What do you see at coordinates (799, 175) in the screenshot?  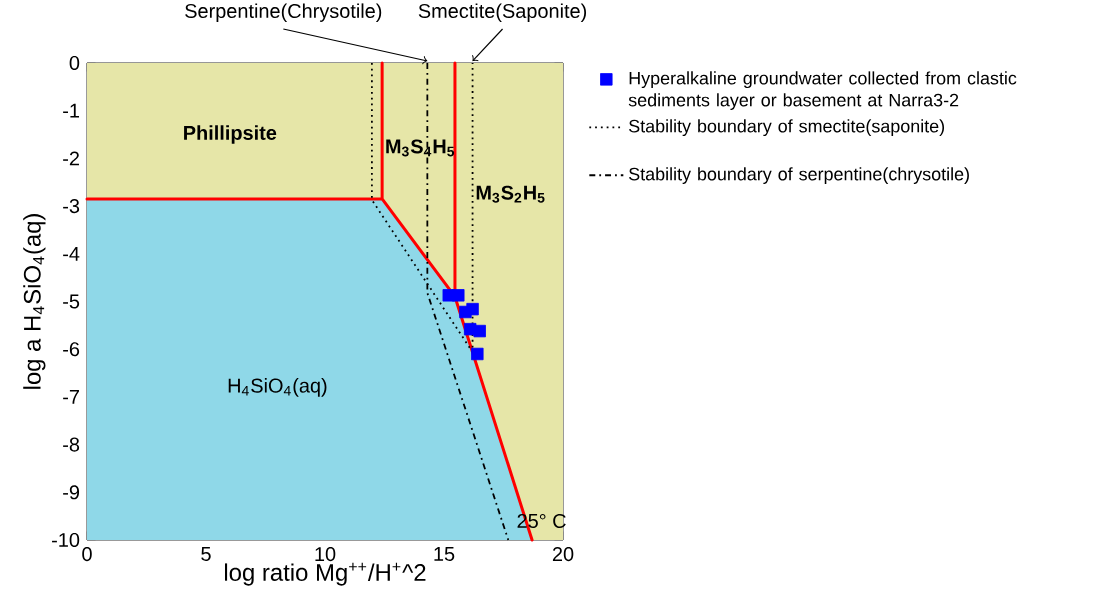 I see `legend-label: Stability boundary of serpentine(chrysotile)` at bounding box center [799, 175].